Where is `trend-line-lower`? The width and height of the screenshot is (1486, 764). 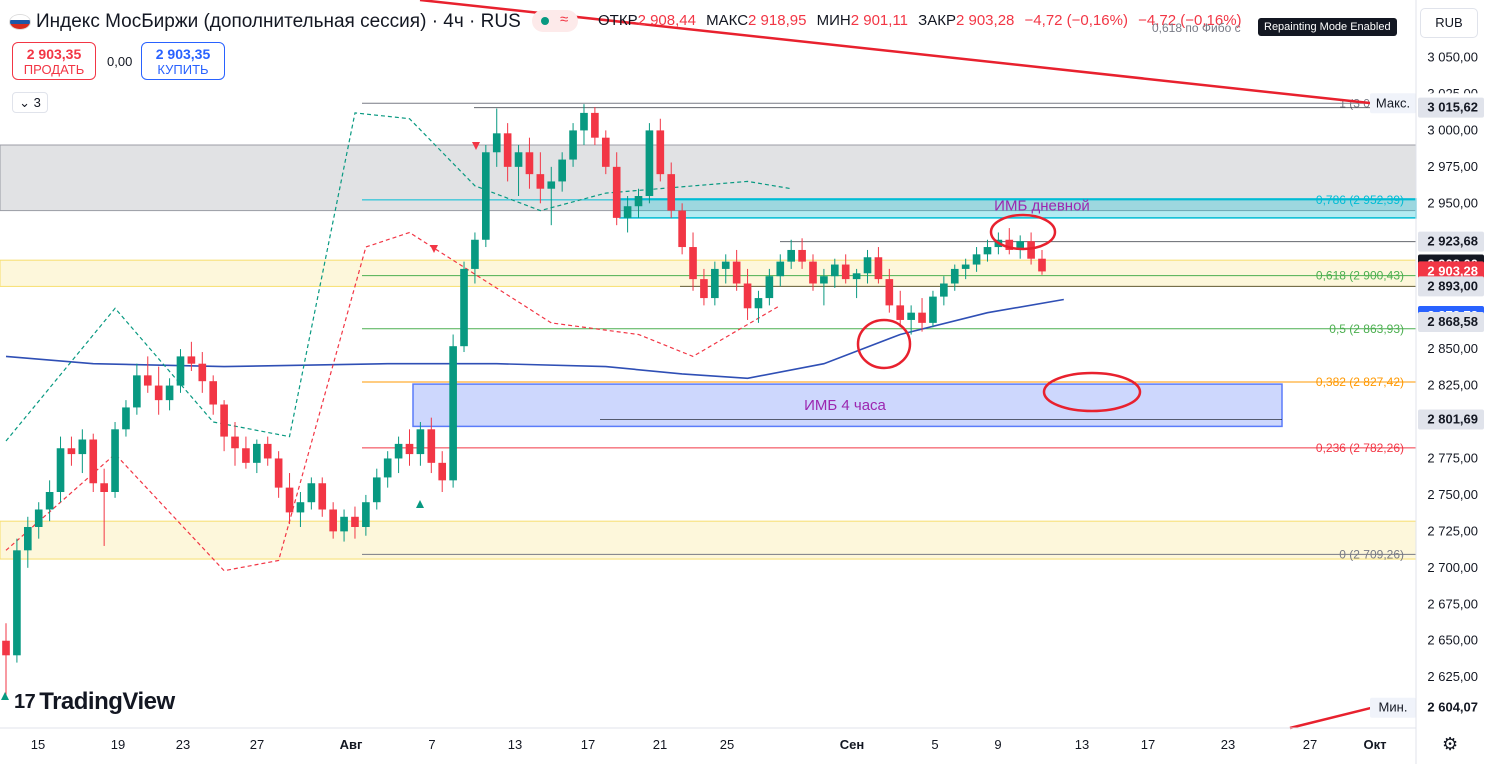 trend-line-lower is located at coordinates (1331, 718).